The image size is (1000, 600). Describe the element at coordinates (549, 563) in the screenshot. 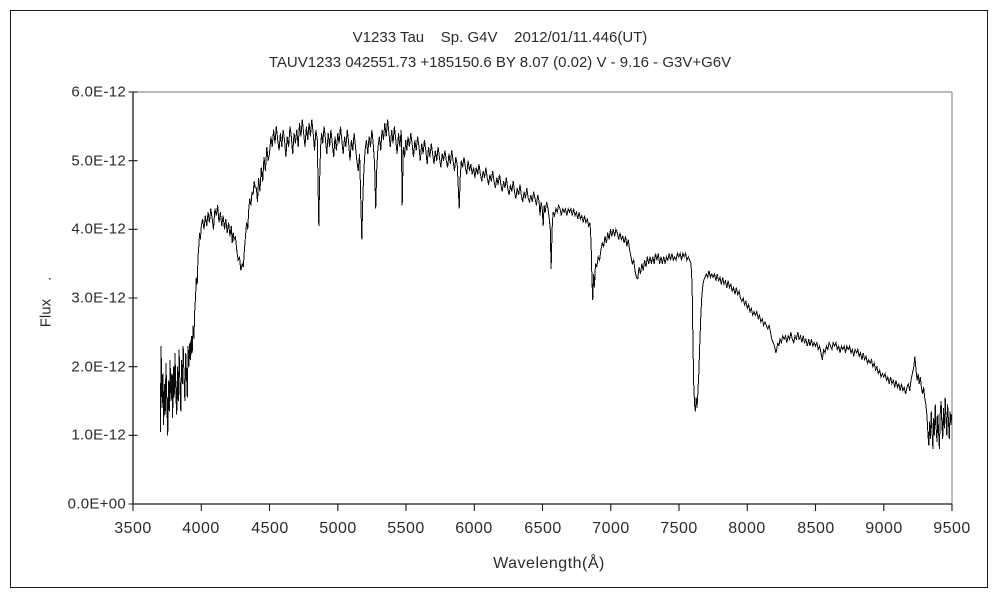

I see `x-axis-title: Wavelength(Å)` at that location.